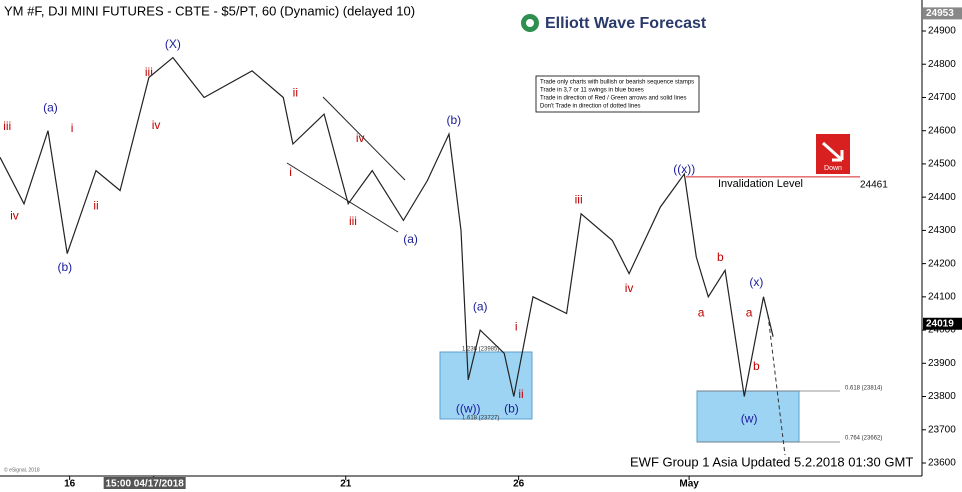  I want to click on brand: Elliott Wave Forecast, so click(626, 23).